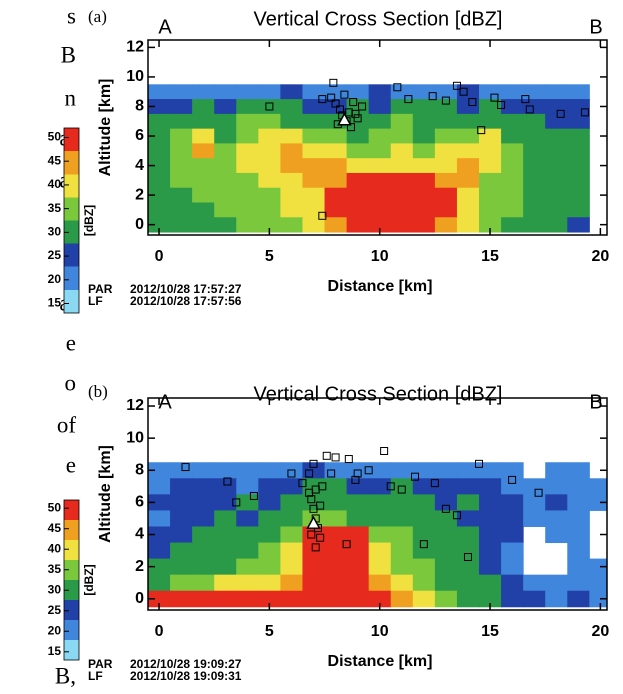  I want to click on y-tick-label: 4, so click(139, 534).